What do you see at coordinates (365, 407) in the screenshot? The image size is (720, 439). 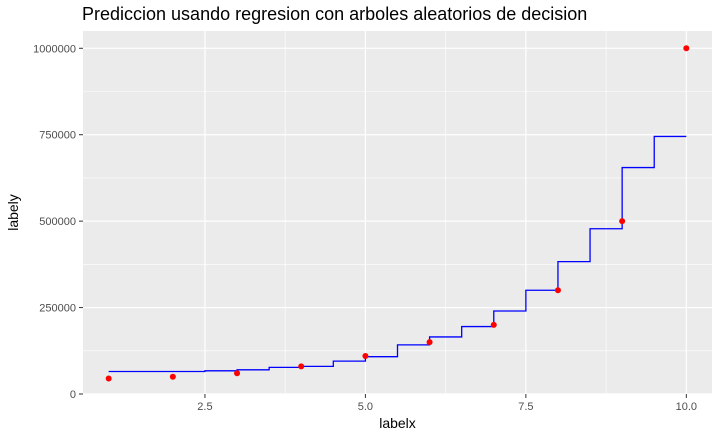 I see `x-tick-label: 5.0` at bounding box center [365, 407].